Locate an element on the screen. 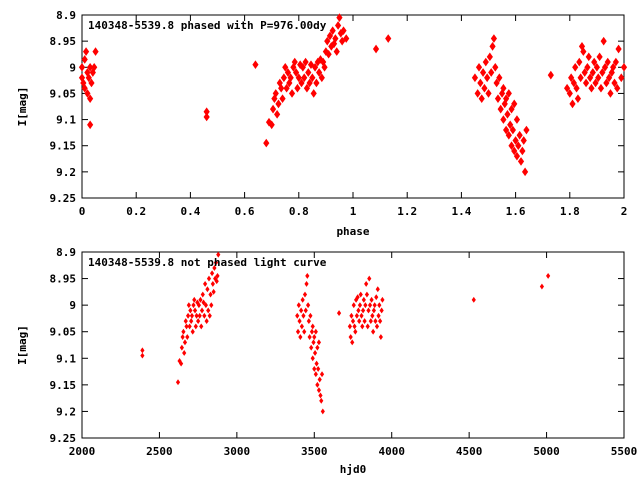 This screenshot has height=485, width=640. x-tick-label: 2000 is located at coordinates (82, 451).